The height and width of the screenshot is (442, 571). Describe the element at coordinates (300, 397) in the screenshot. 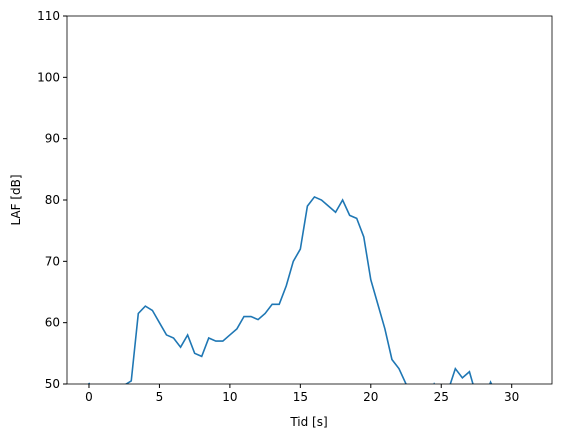

I see `x-tick-label: 15` at that location.